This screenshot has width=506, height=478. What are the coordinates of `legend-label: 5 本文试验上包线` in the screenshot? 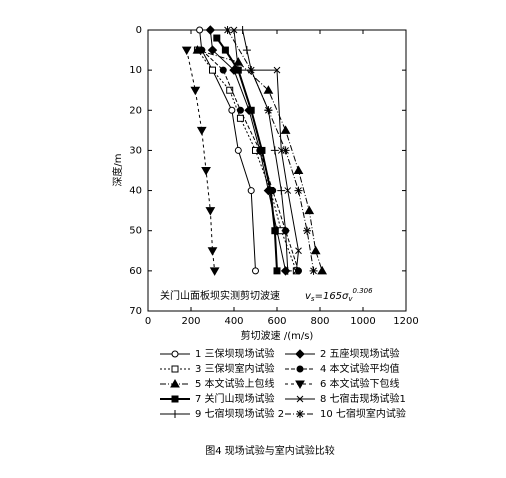 It's located at (235, 383).